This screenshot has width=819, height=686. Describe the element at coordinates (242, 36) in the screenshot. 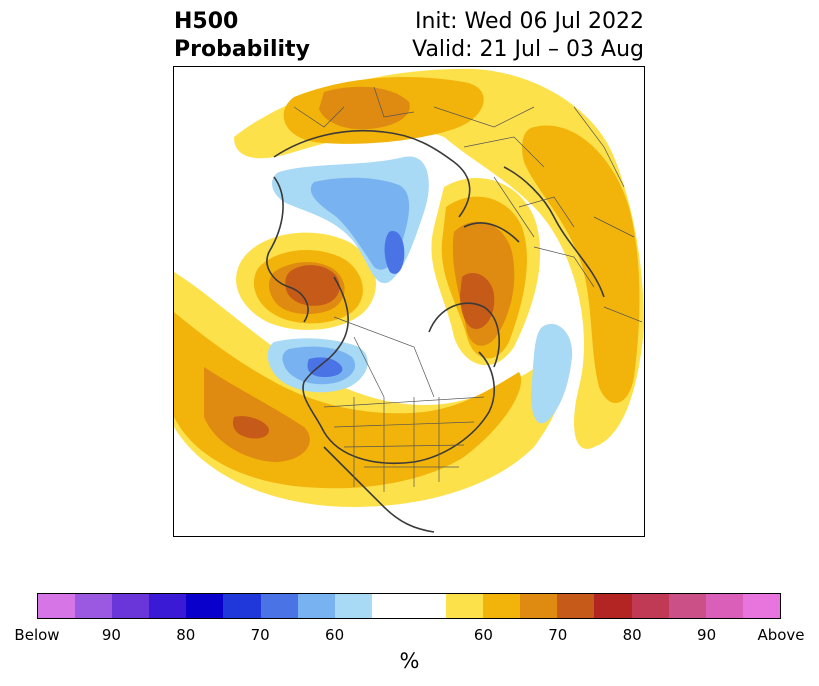

I see `title-block: H500 Probability` at that location.